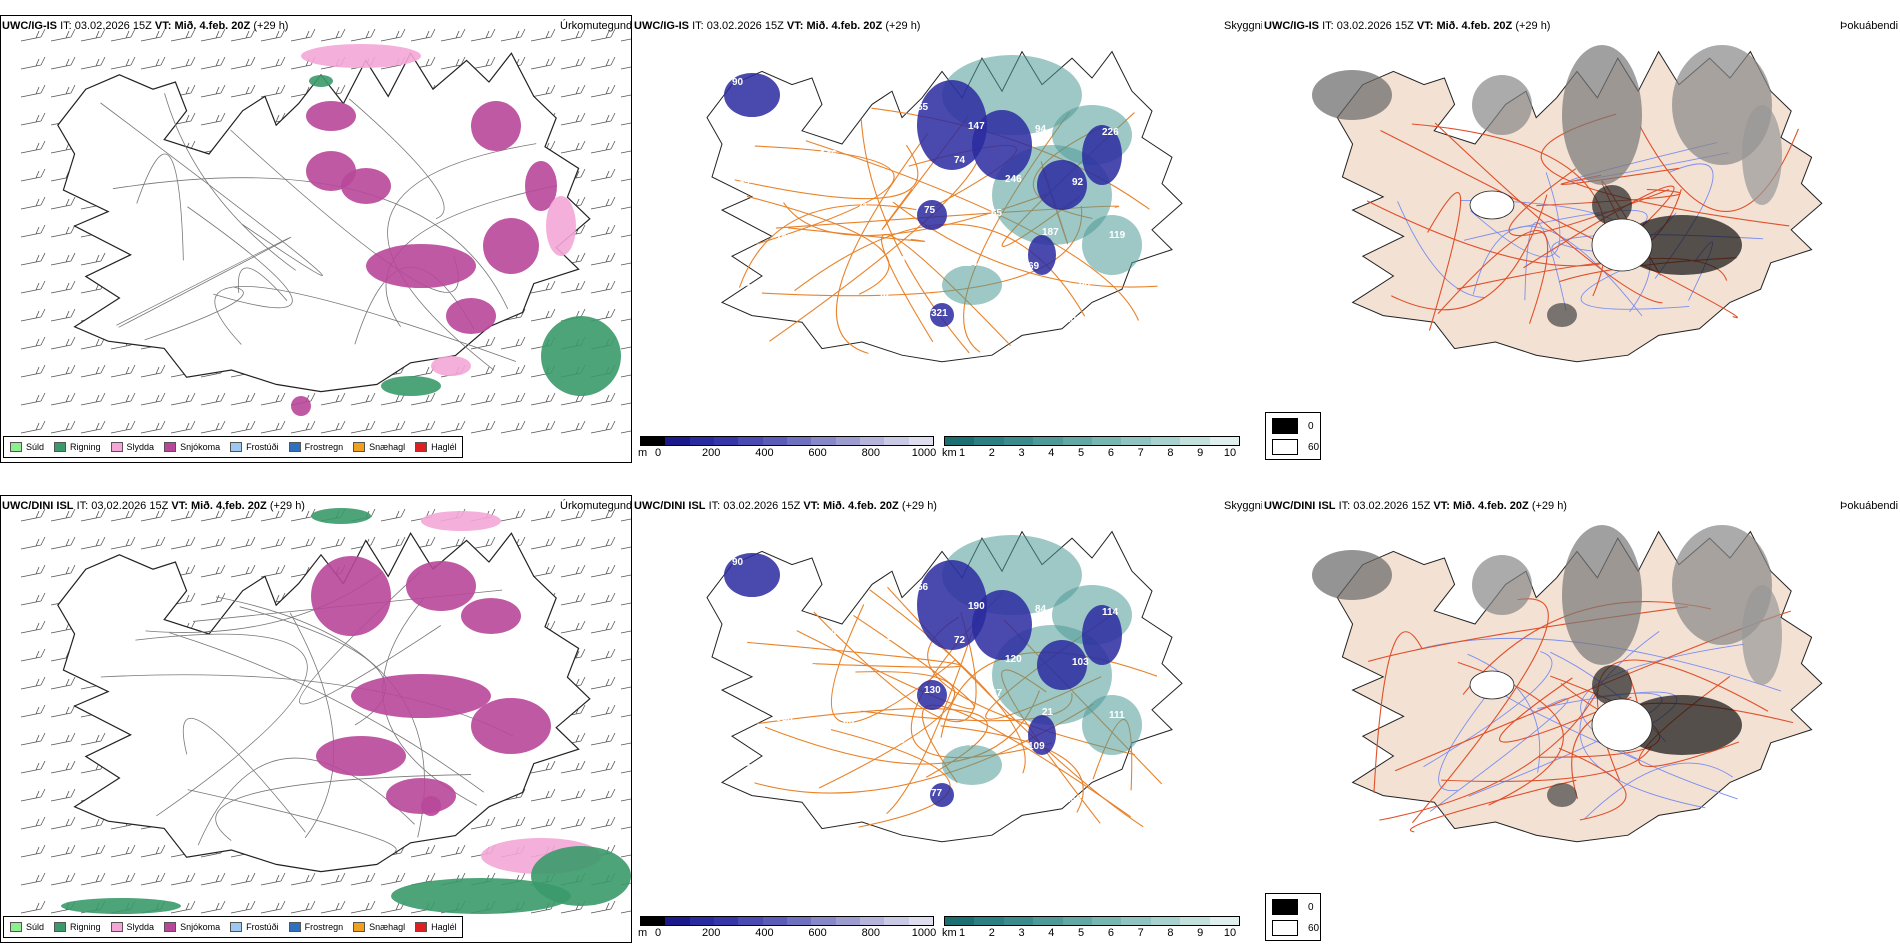  Describe the element at coordinates (254, 927) in the screenshot. I see `precip-legend-item: Frostúði` at that location.